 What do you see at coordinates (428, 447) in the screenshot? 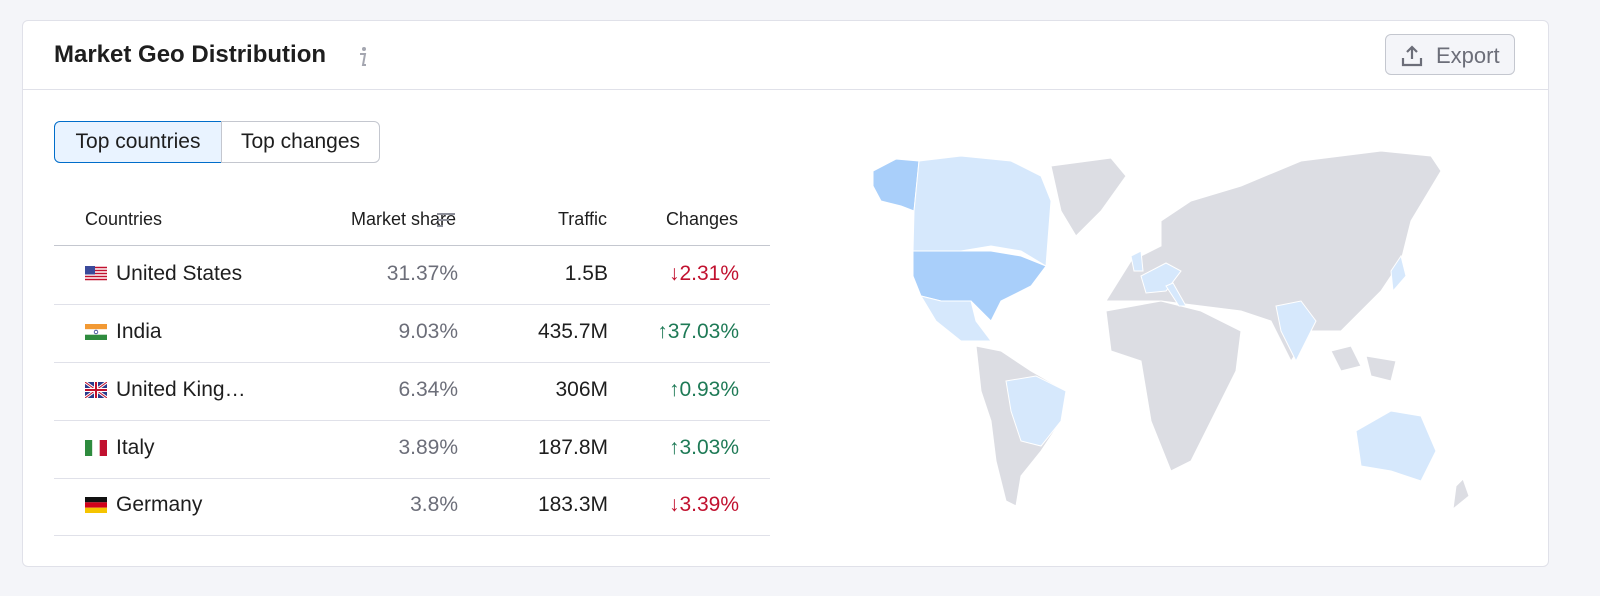
I see `market-share: 3.89%` at bounding box center [428, 447].